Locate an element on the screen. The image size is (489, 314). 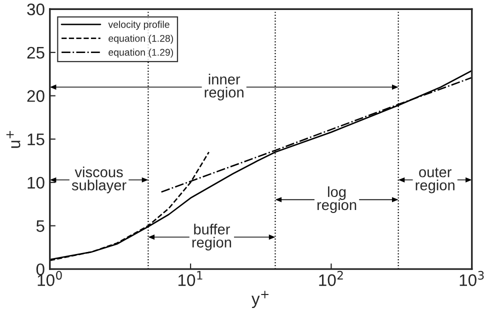
x-tick-label: 10$^{2}$ is located at coordinates (331, 278).